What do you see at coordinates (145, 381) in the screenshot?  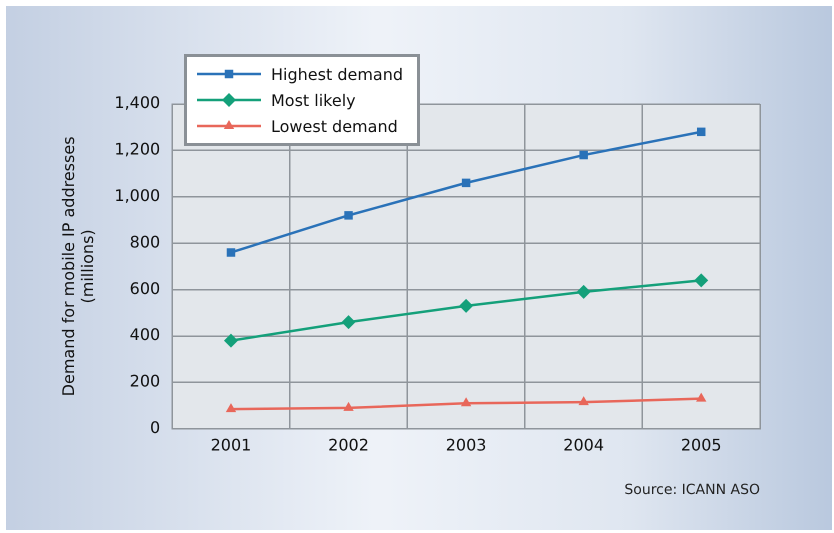 I see `y-tick-label: 200` at bounding box center [145, 381].